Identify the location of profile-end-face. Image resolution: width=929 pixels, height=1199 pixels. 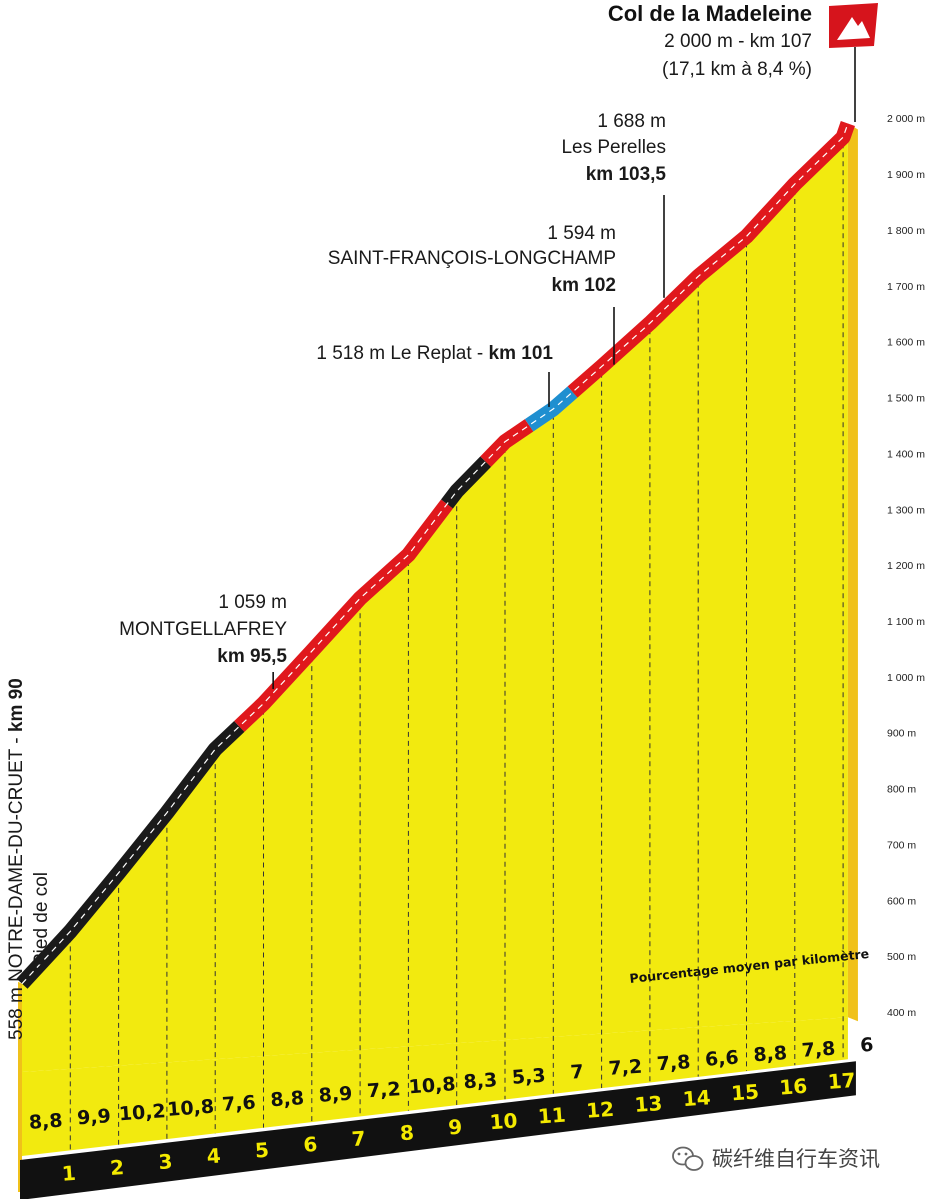
(852, 572).